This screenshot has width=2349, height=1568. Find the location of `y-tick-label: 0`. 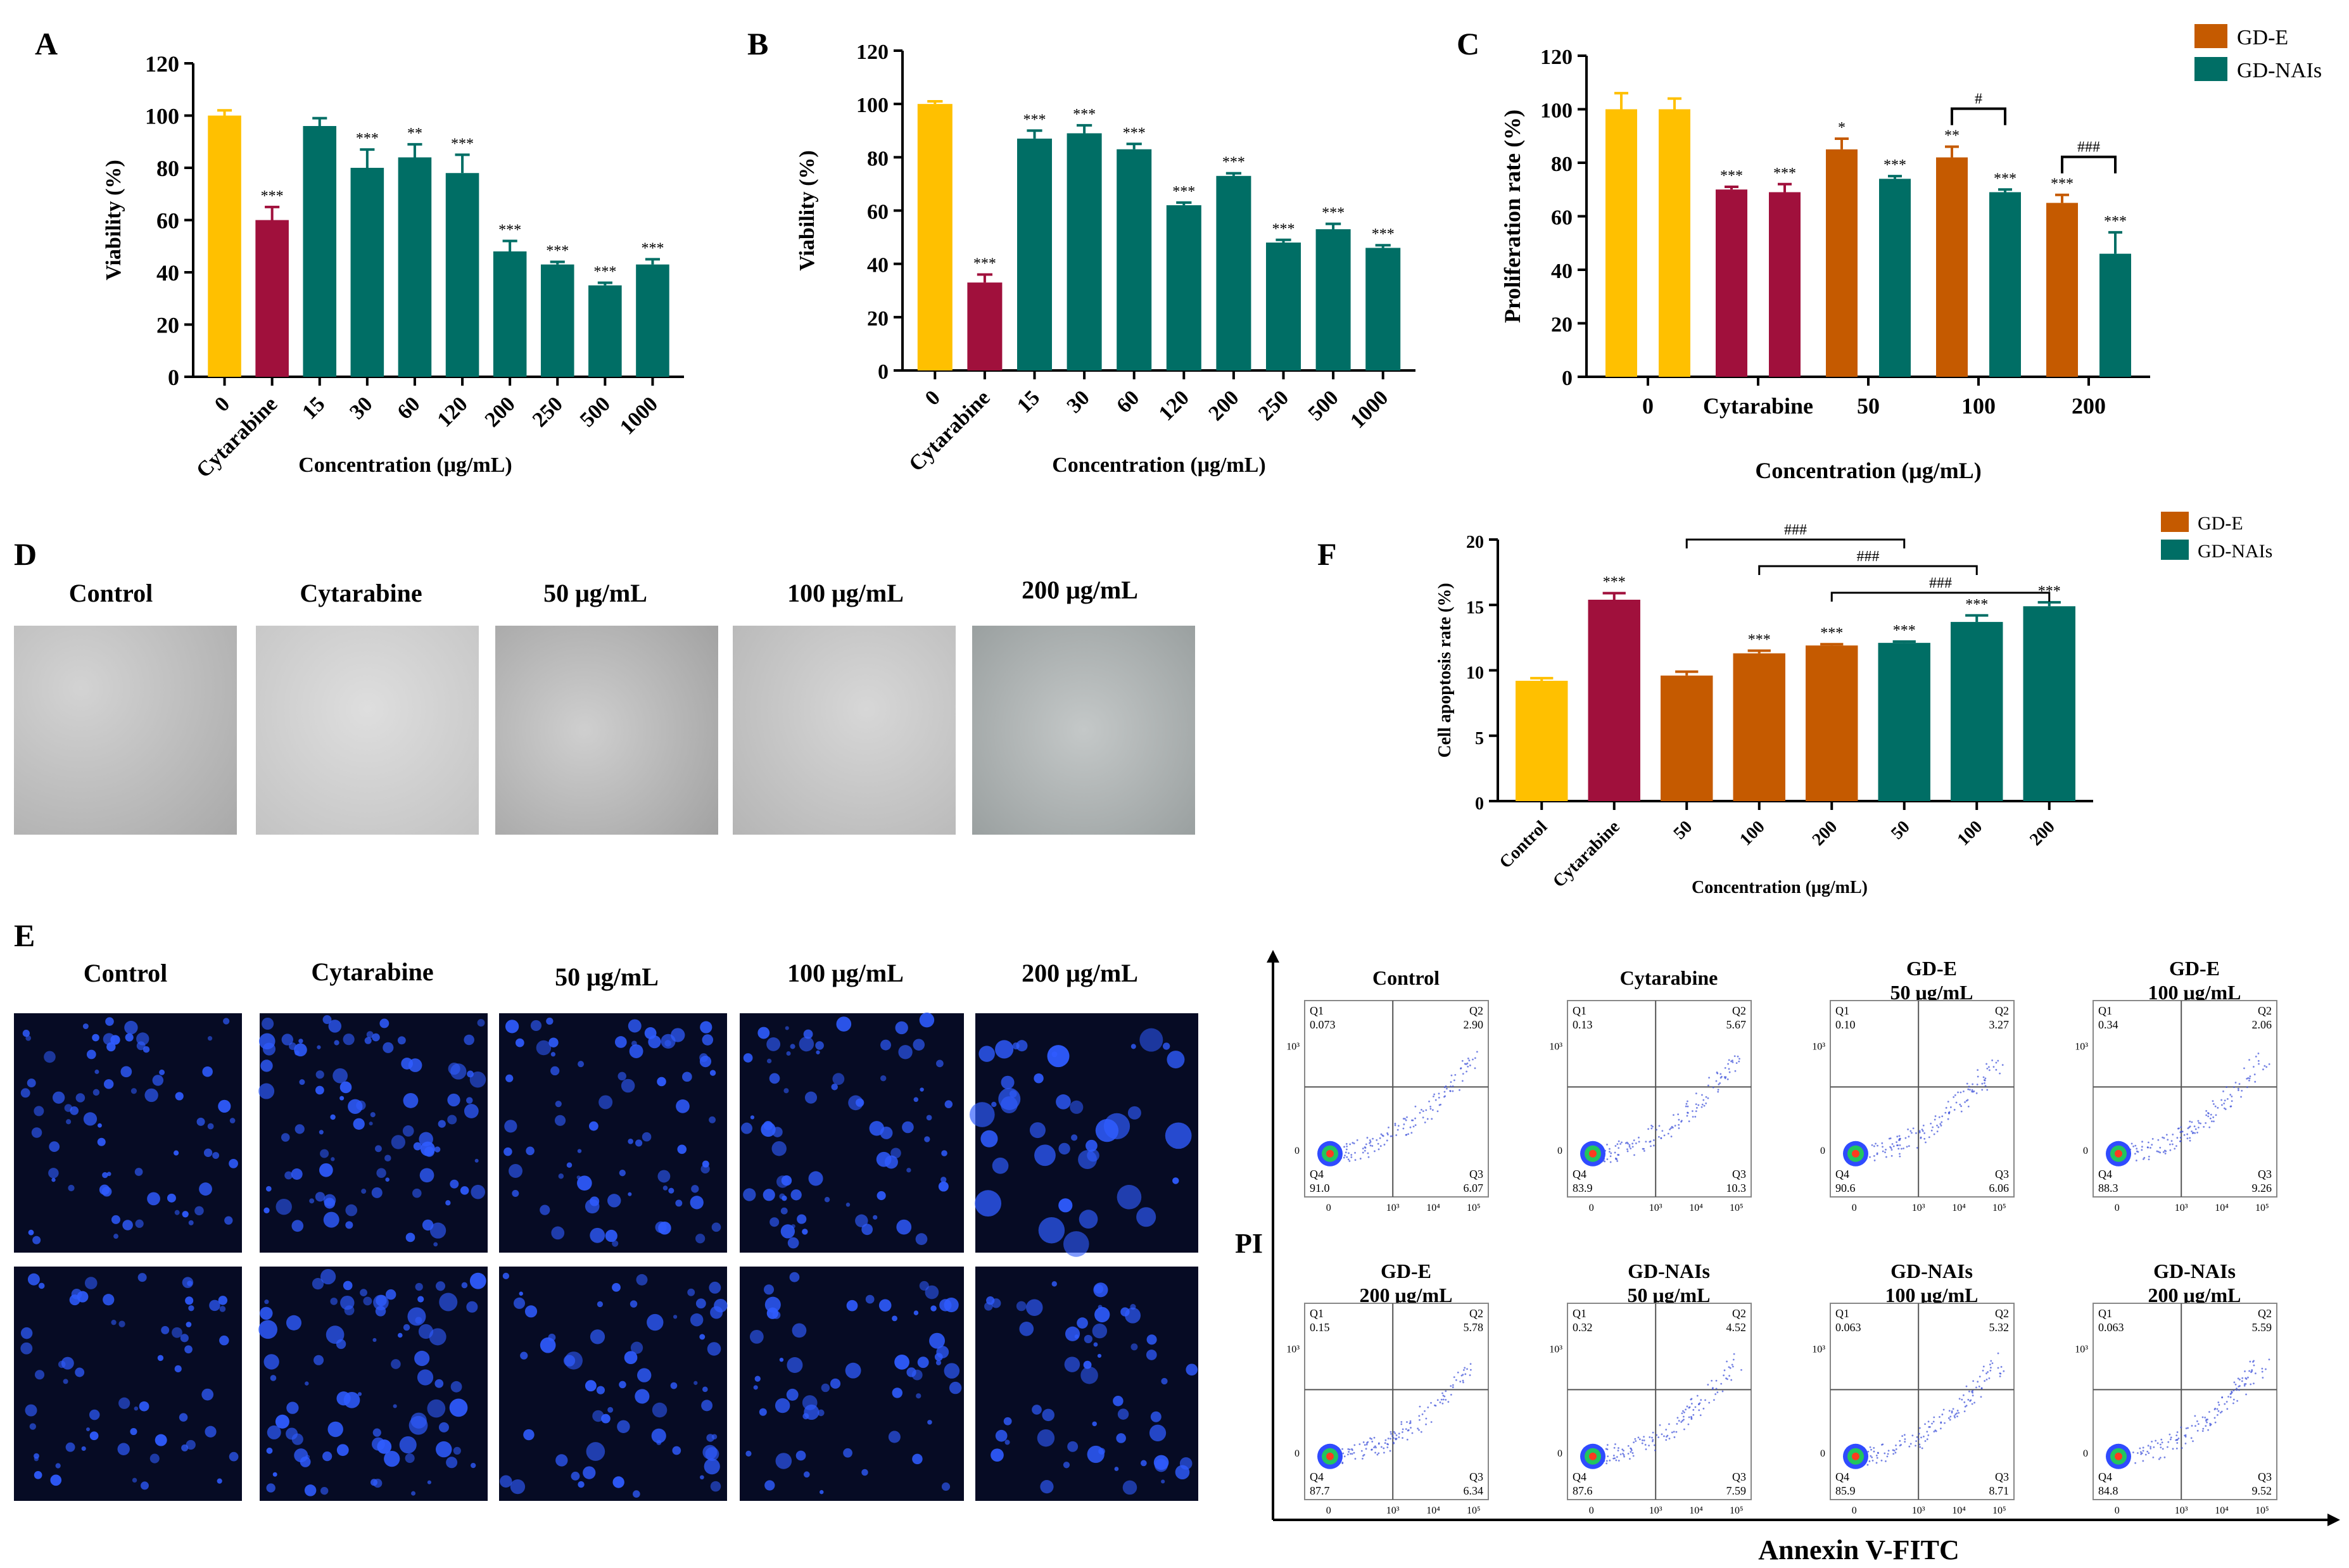

y-tick-label: 0 is located at coordinates (2085, 1151).